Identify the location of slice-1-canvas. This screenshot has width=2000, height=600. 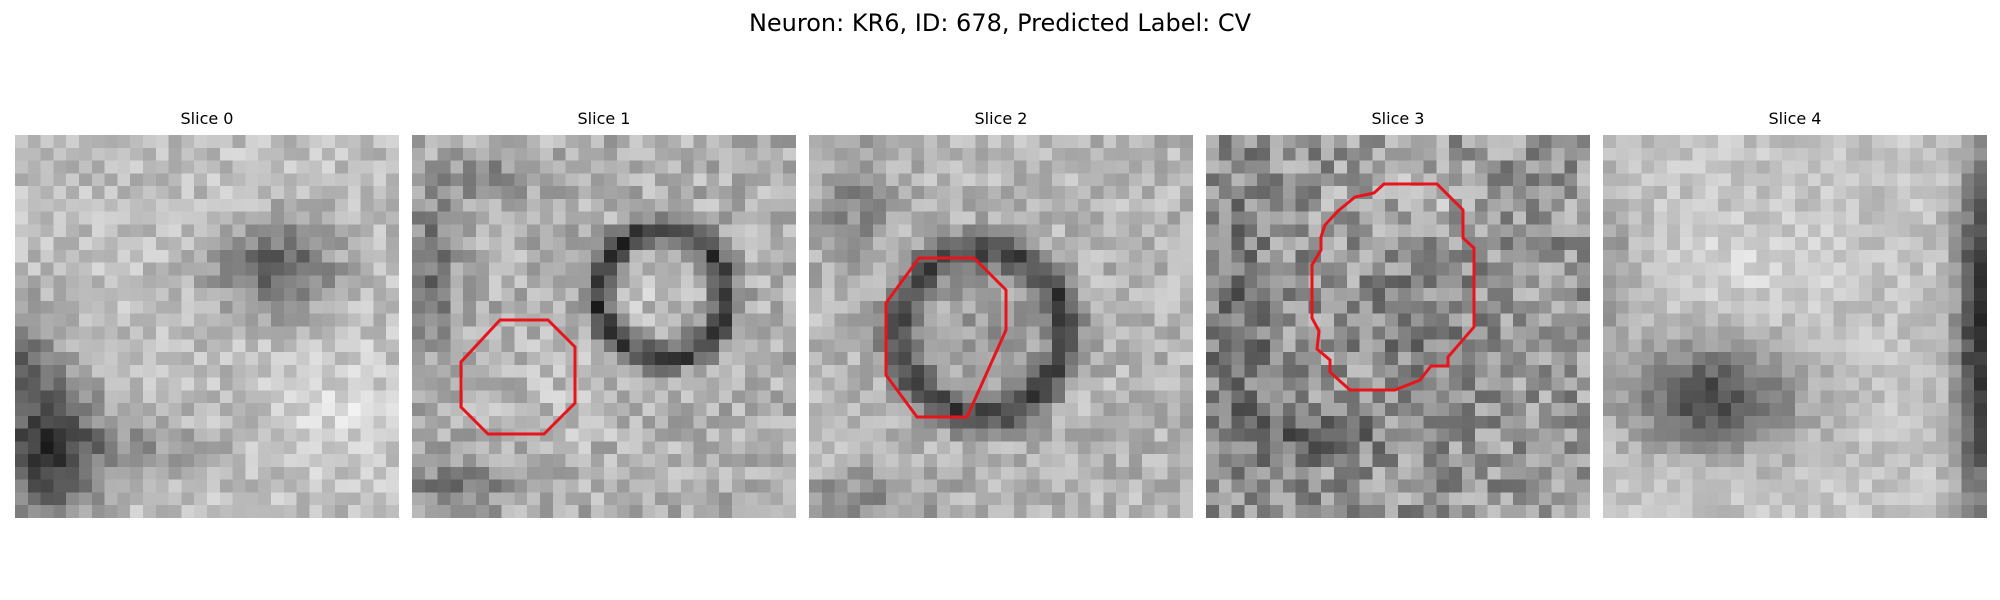
(604, 326).